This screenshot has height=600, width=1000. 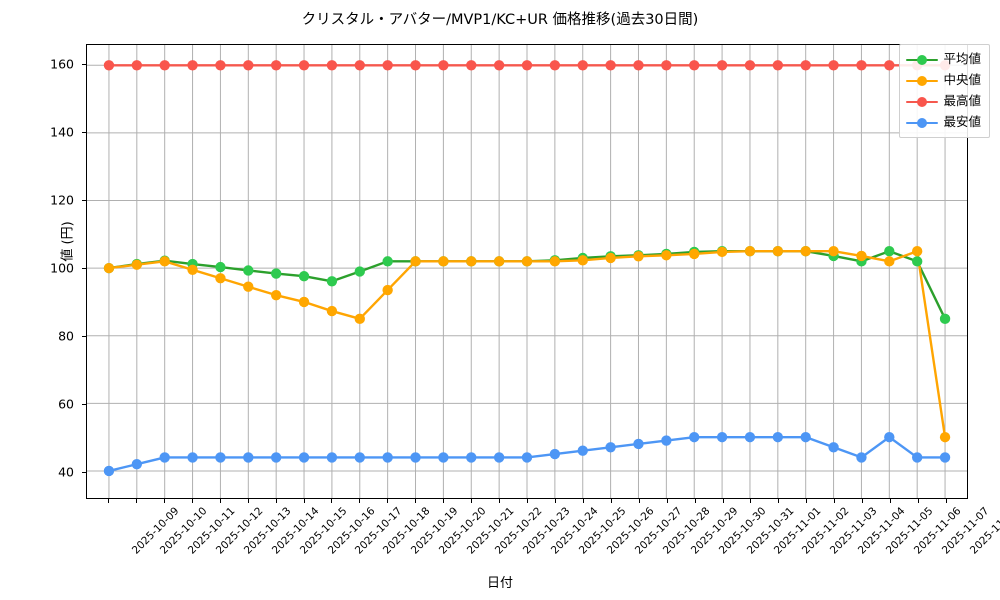 I want to click on legend-label: 最安値, so click(x=962, y=122).